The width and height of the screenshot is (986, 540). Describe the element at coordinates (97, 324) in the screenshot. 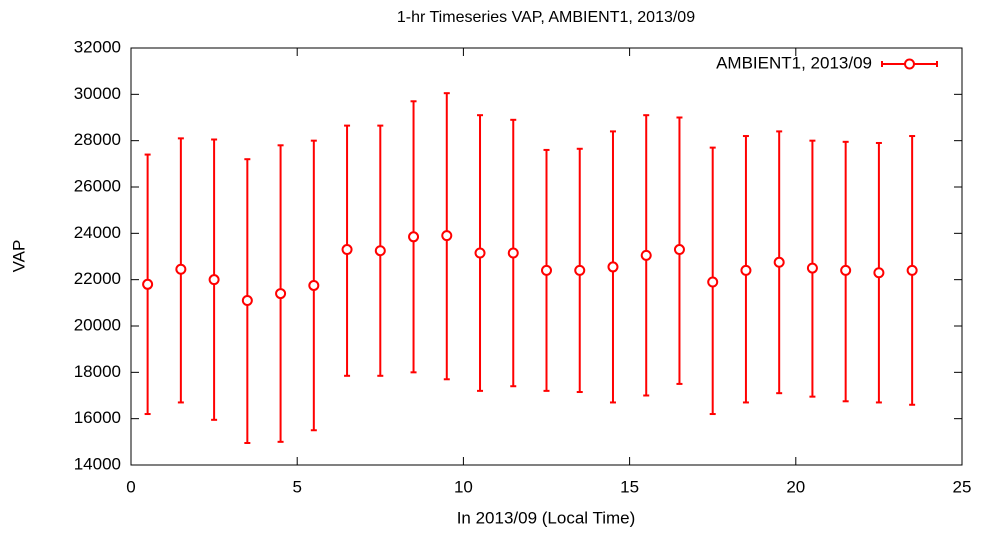

I see `y-tick-label: 20000` at that location.